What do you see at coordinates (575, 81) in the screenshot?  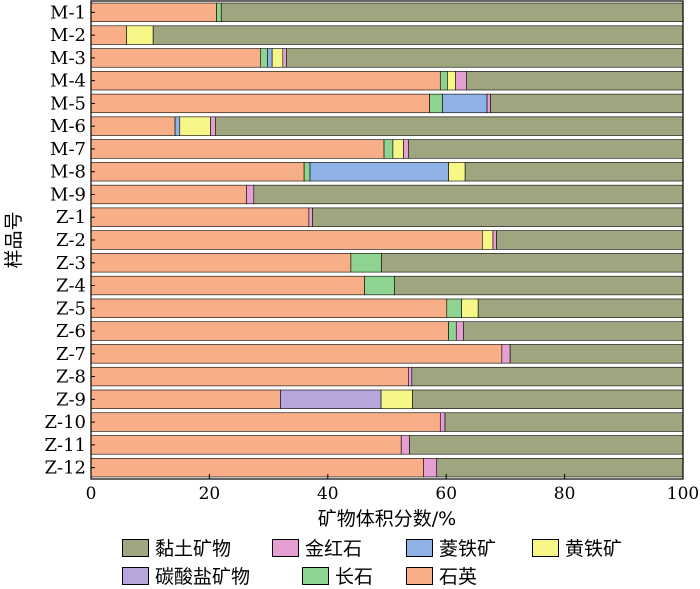 I see `bar-segment-M-4-s6` at bounding box center [575, 81].